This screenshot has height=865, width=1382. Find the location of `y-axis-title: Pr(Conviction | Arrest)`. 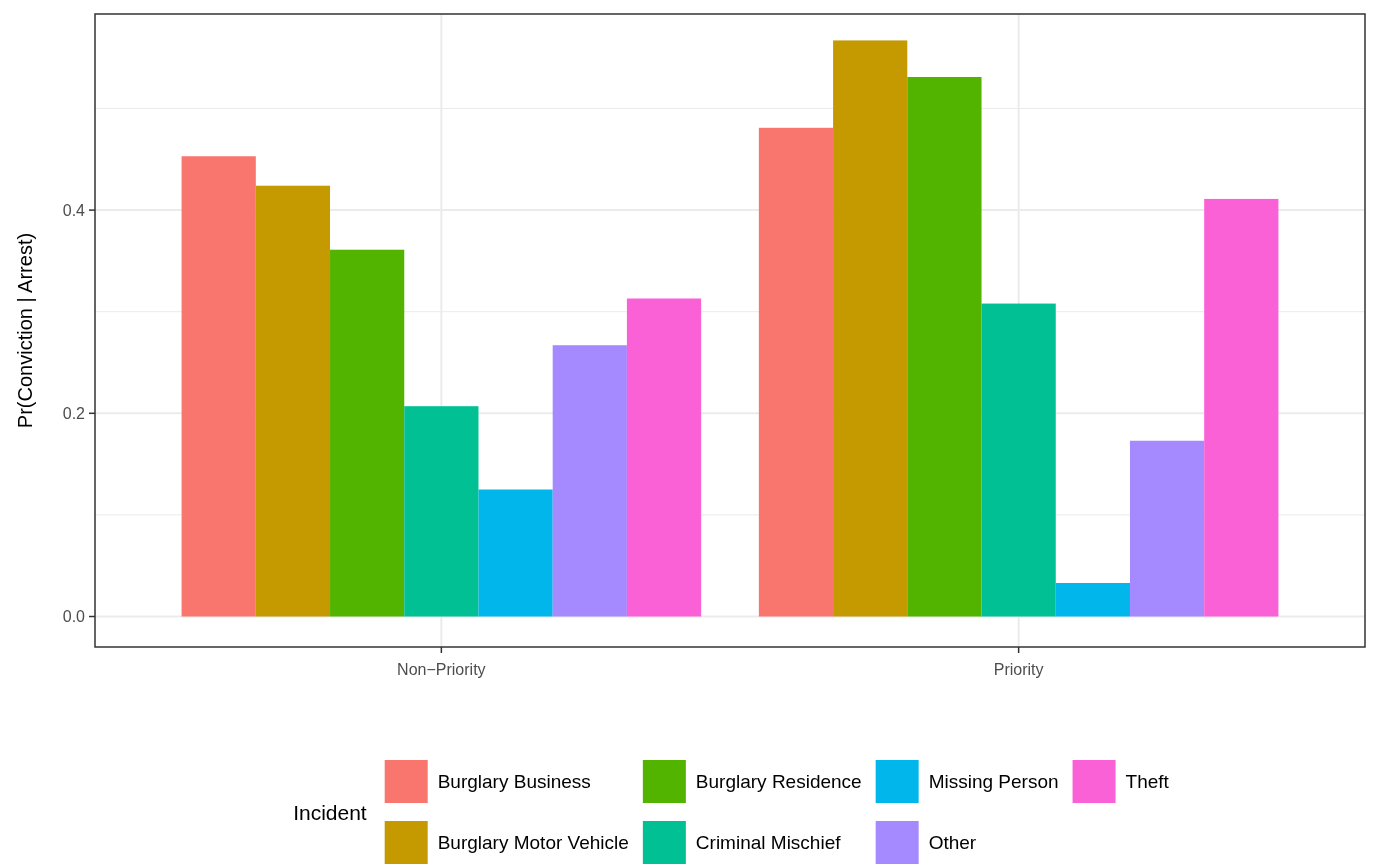

y-axis-title: Pr(Conviction | Arrest) is located at coordinates (25, 330).